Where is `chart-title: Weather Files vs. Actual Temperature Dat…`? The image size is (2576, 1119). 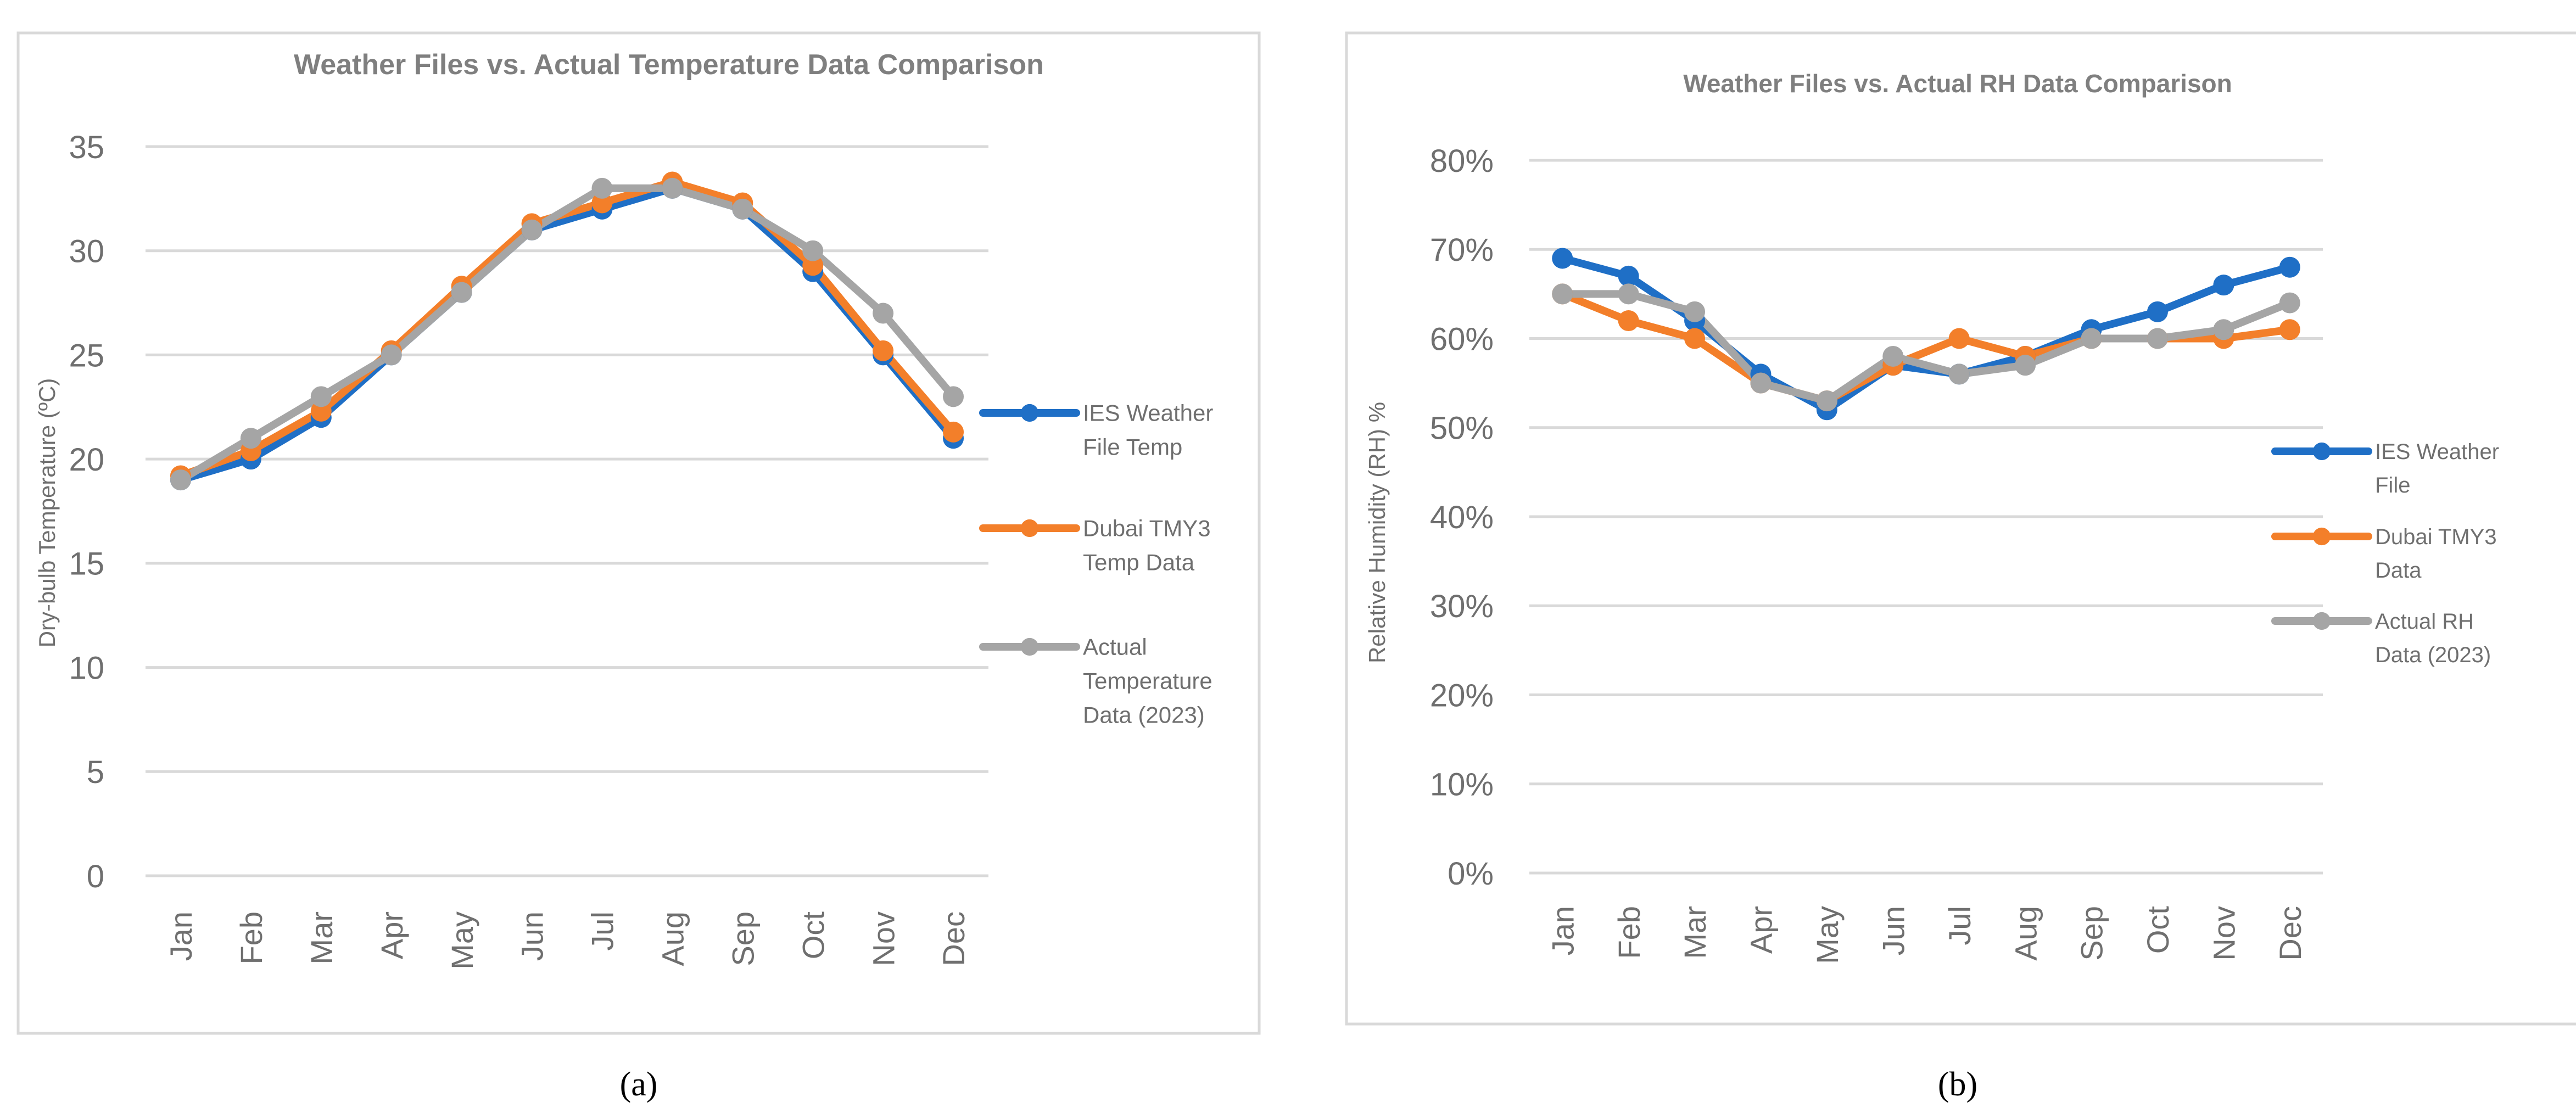
chart-title: Weather Files vs. Actual Temperature Dat… is located at coordinates (669, 65).